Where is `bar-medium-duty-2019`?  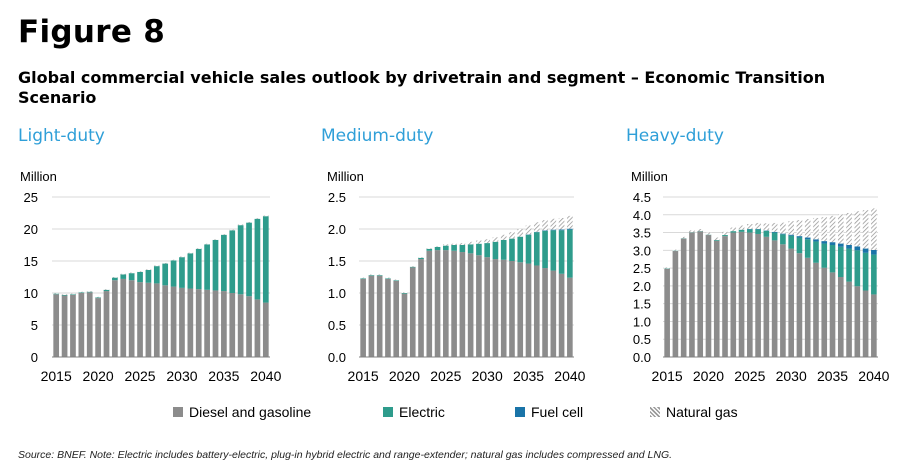 bar-medium-duty-2019 is located at coordinates (396, 318).